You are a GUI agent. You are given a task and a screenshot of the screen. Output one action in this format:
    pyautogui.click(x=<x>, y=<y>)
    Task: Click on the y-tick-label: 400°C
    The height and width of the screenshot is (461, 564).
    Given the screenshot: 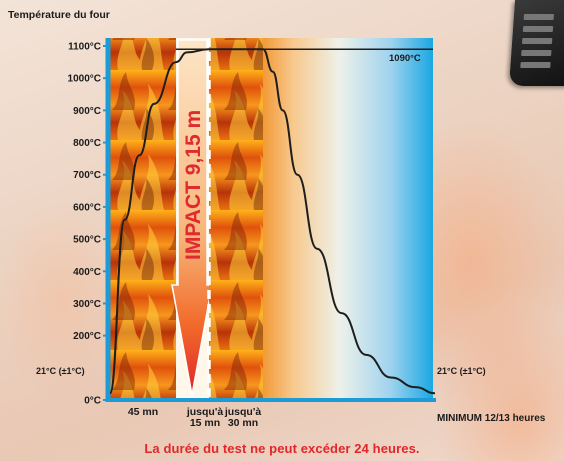 What is the action you would take?
    pyautogui.click(x=87, y=272)
    